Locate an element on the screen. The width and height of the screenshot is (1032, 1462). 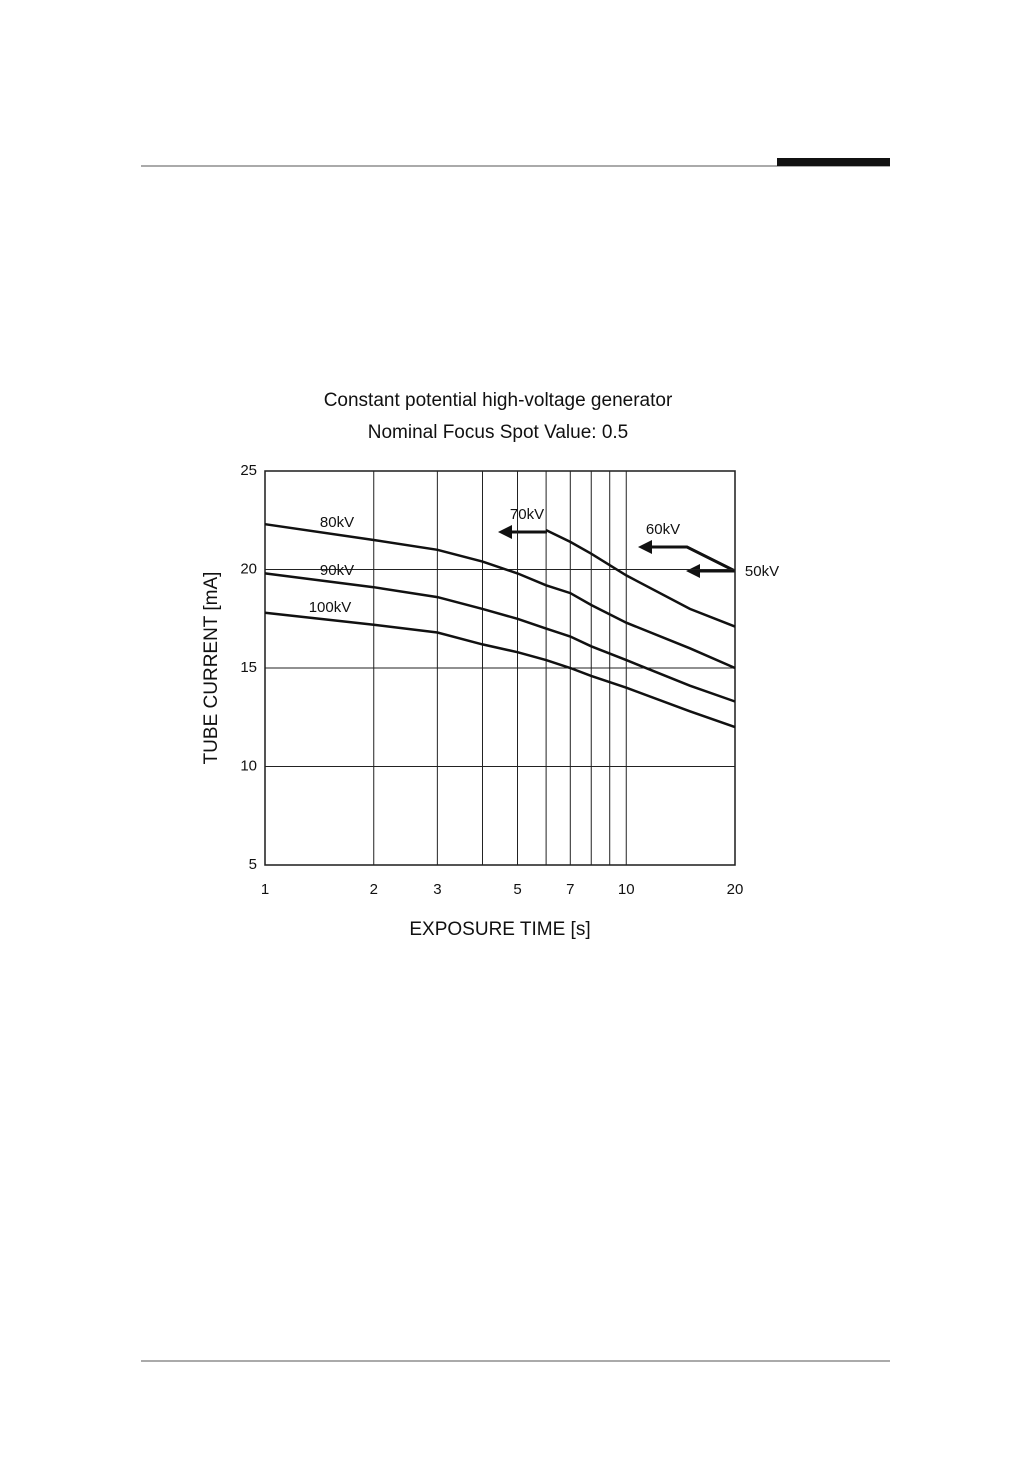
curve-label: 80kV is located at coordinates (337, 522).